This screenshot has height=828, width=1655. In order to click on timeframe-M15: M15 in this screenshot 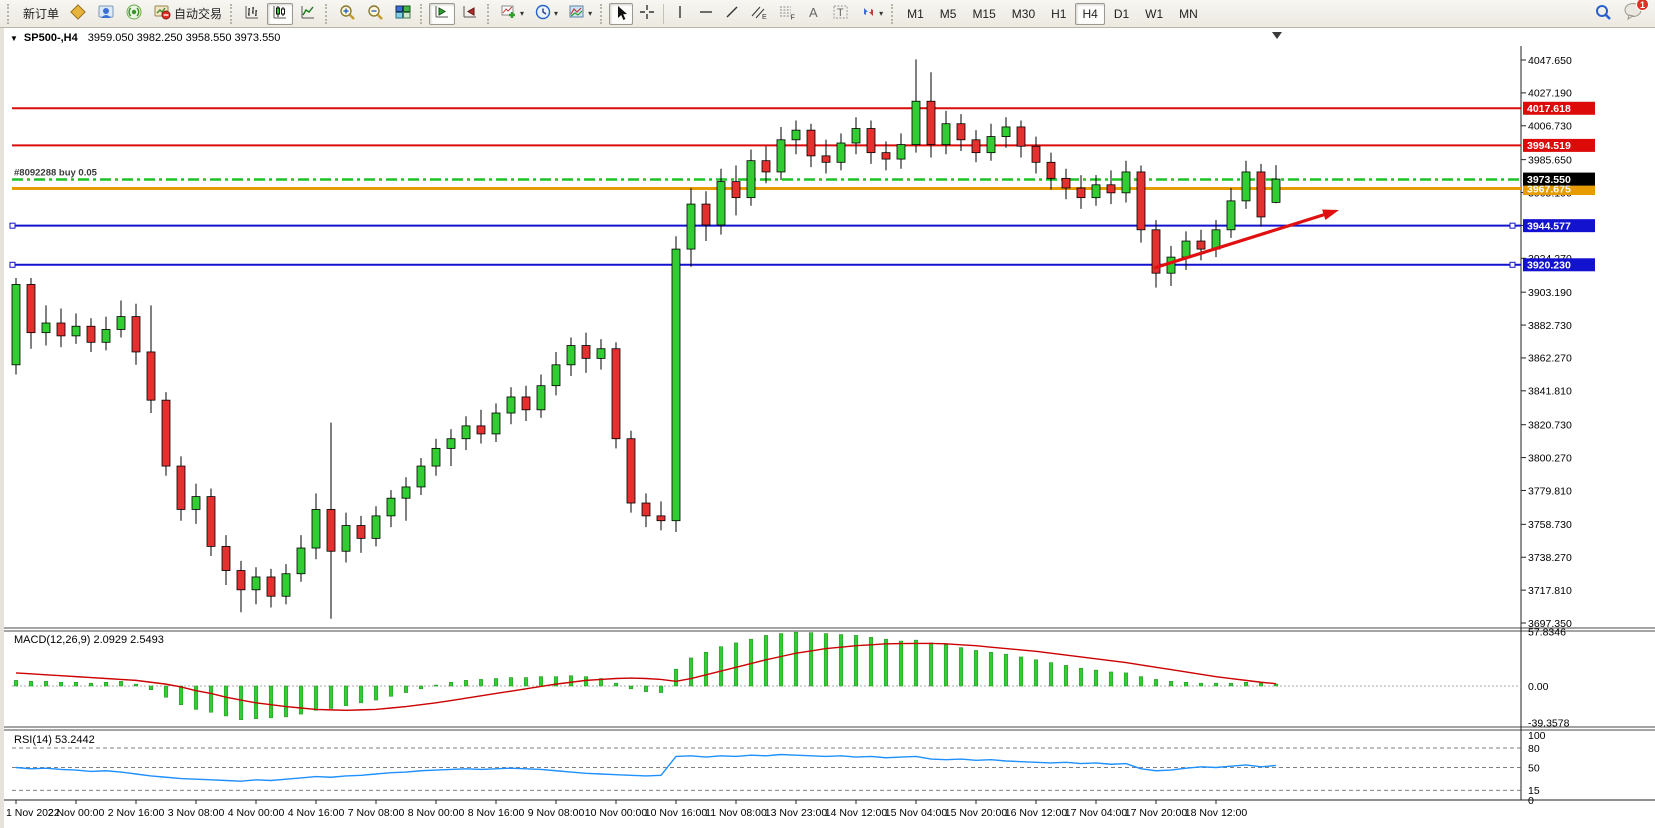, I will do `click(984, 13)`.